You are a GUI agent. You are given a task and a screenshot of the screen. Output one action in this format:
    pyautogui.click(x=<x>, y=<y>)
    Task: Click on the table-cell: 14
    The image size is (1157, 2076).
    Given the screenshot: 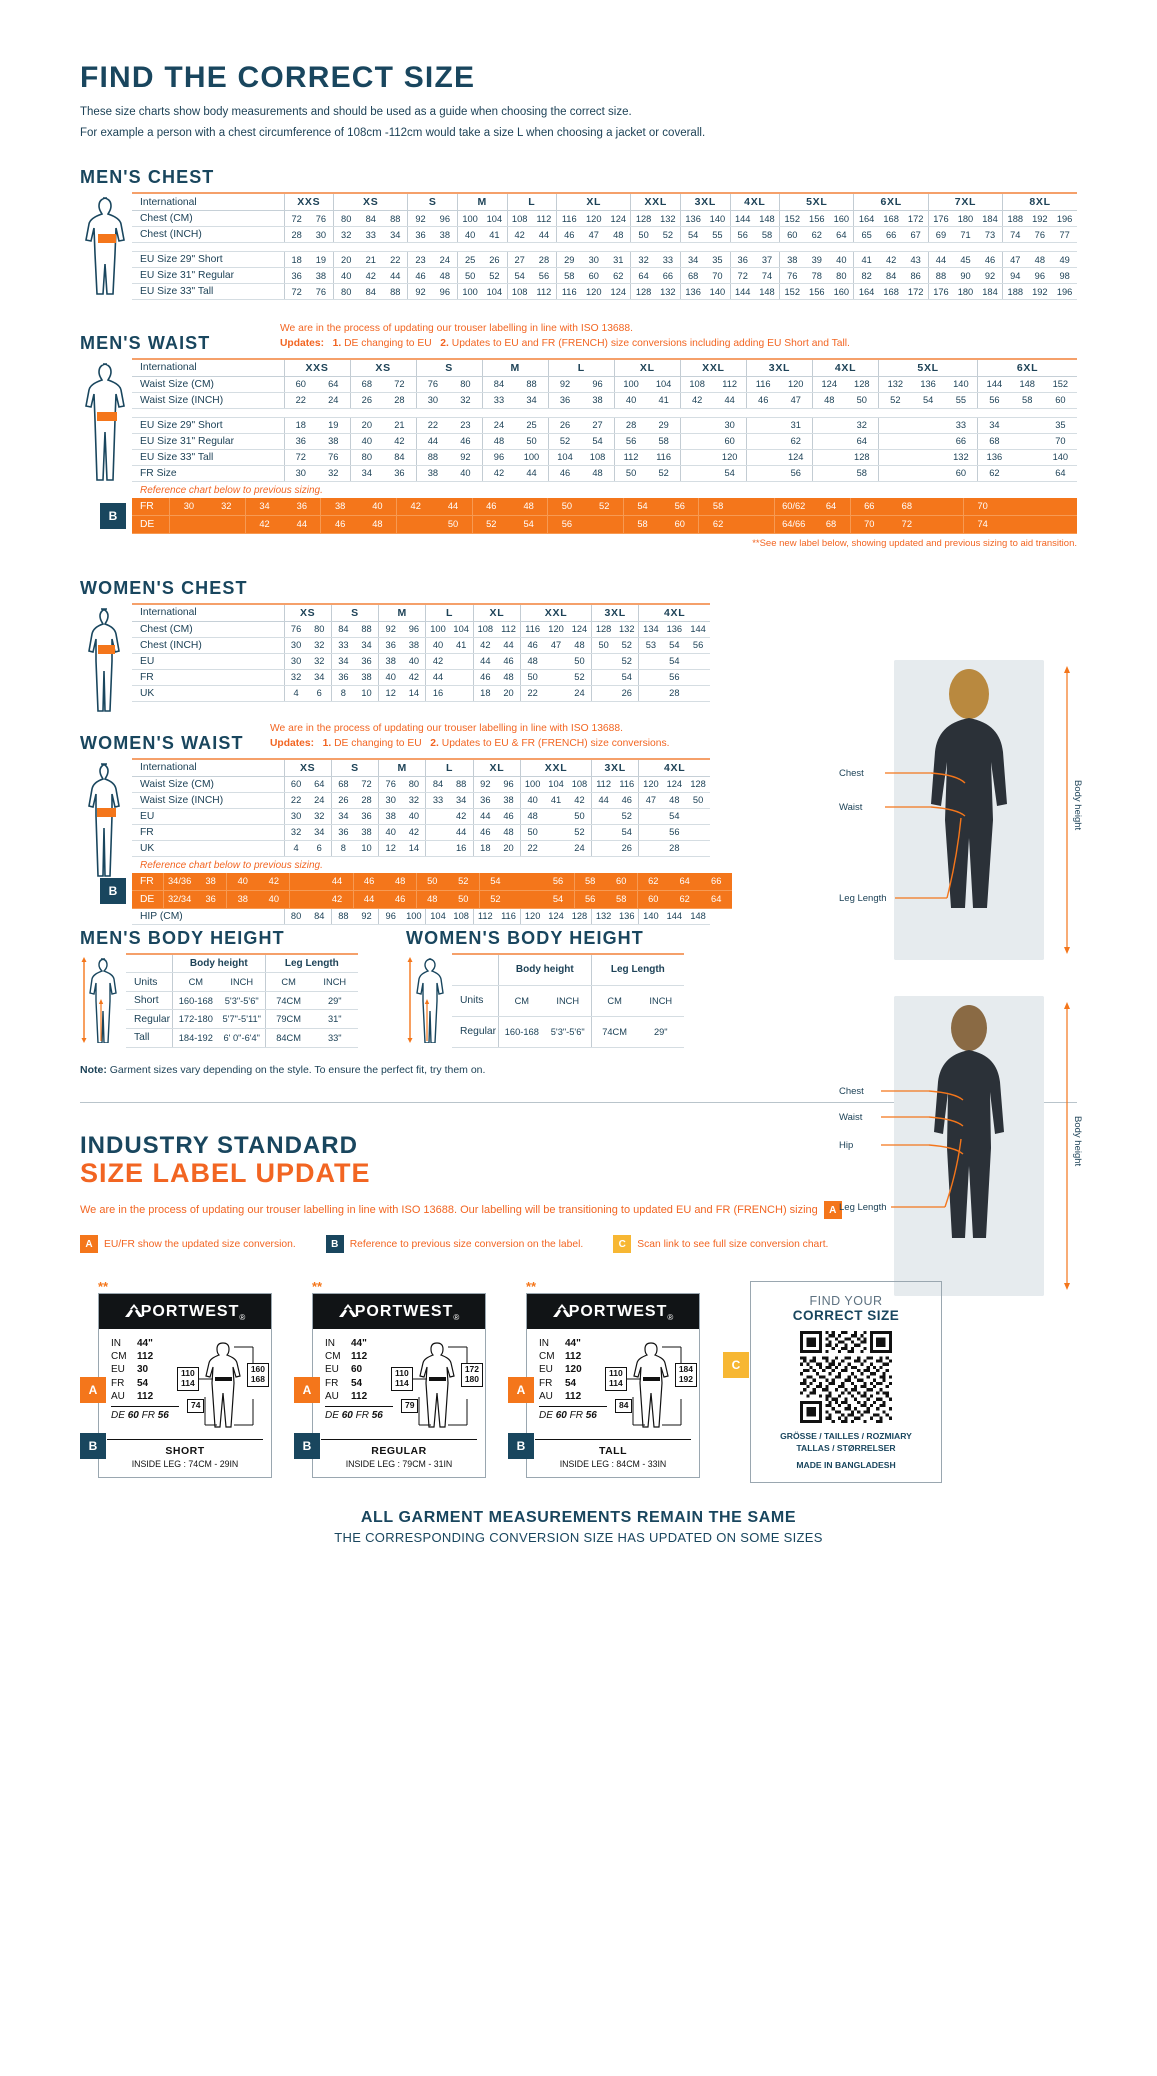 What is the action you would take?
    pyautogui.click(x=414, y=693)
    